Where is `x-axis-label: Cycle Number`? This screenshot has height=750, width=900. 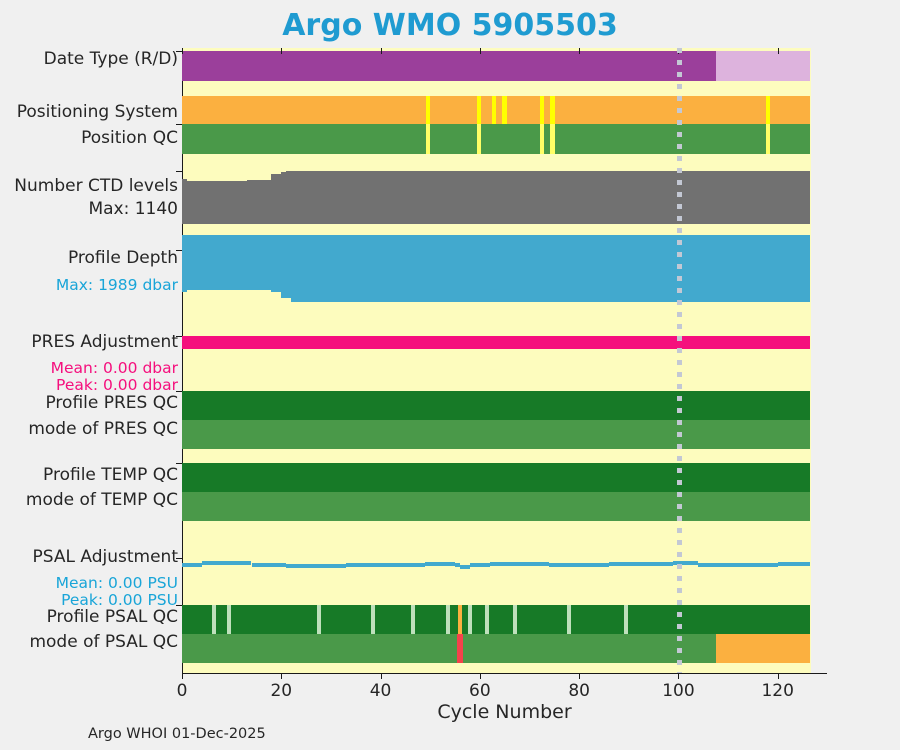
x-axis-label: Cycle Number is located at coordinates (504, 712).